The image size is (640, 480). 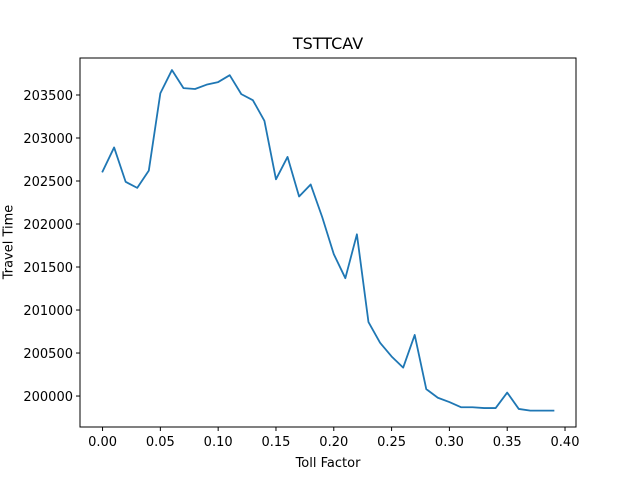 I want to click on x-axis-ticks: 0.00 0.05 0.10 0.15 0.20 0.25 0.30 0.35 0.40, so click(x=333, y=438).